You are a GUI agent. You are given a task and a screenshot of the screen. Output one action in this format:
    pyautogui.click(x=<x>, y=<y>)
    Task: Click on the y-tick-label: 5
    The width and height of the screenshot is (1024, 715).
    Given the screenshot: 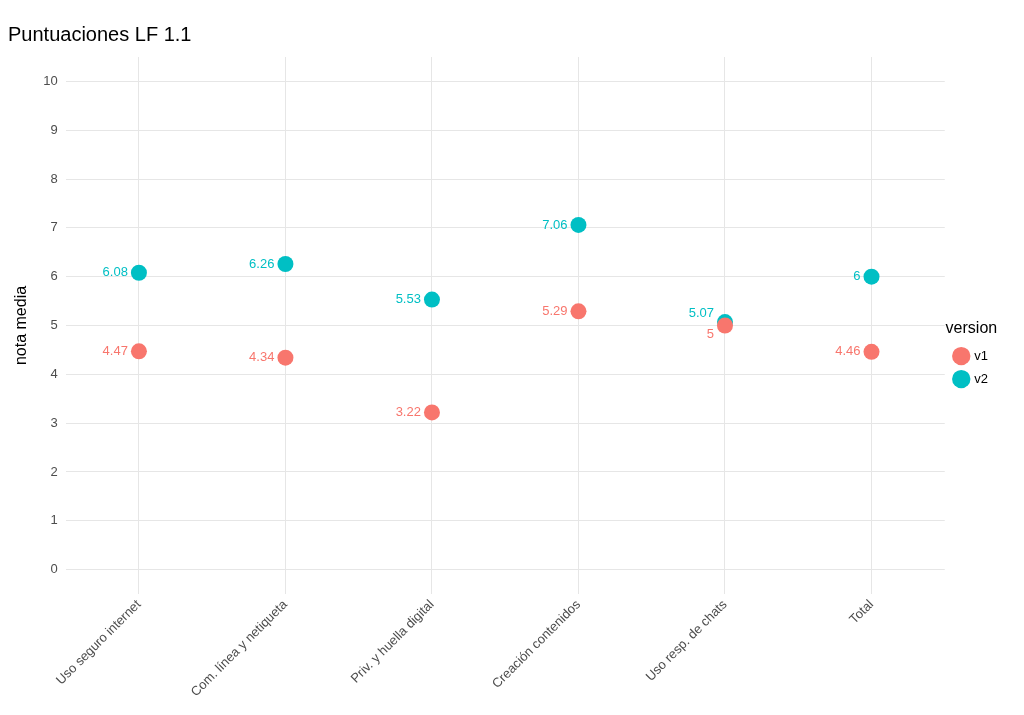 What is the action you would take?
    pyautogui.click(x=54, y=325)
    